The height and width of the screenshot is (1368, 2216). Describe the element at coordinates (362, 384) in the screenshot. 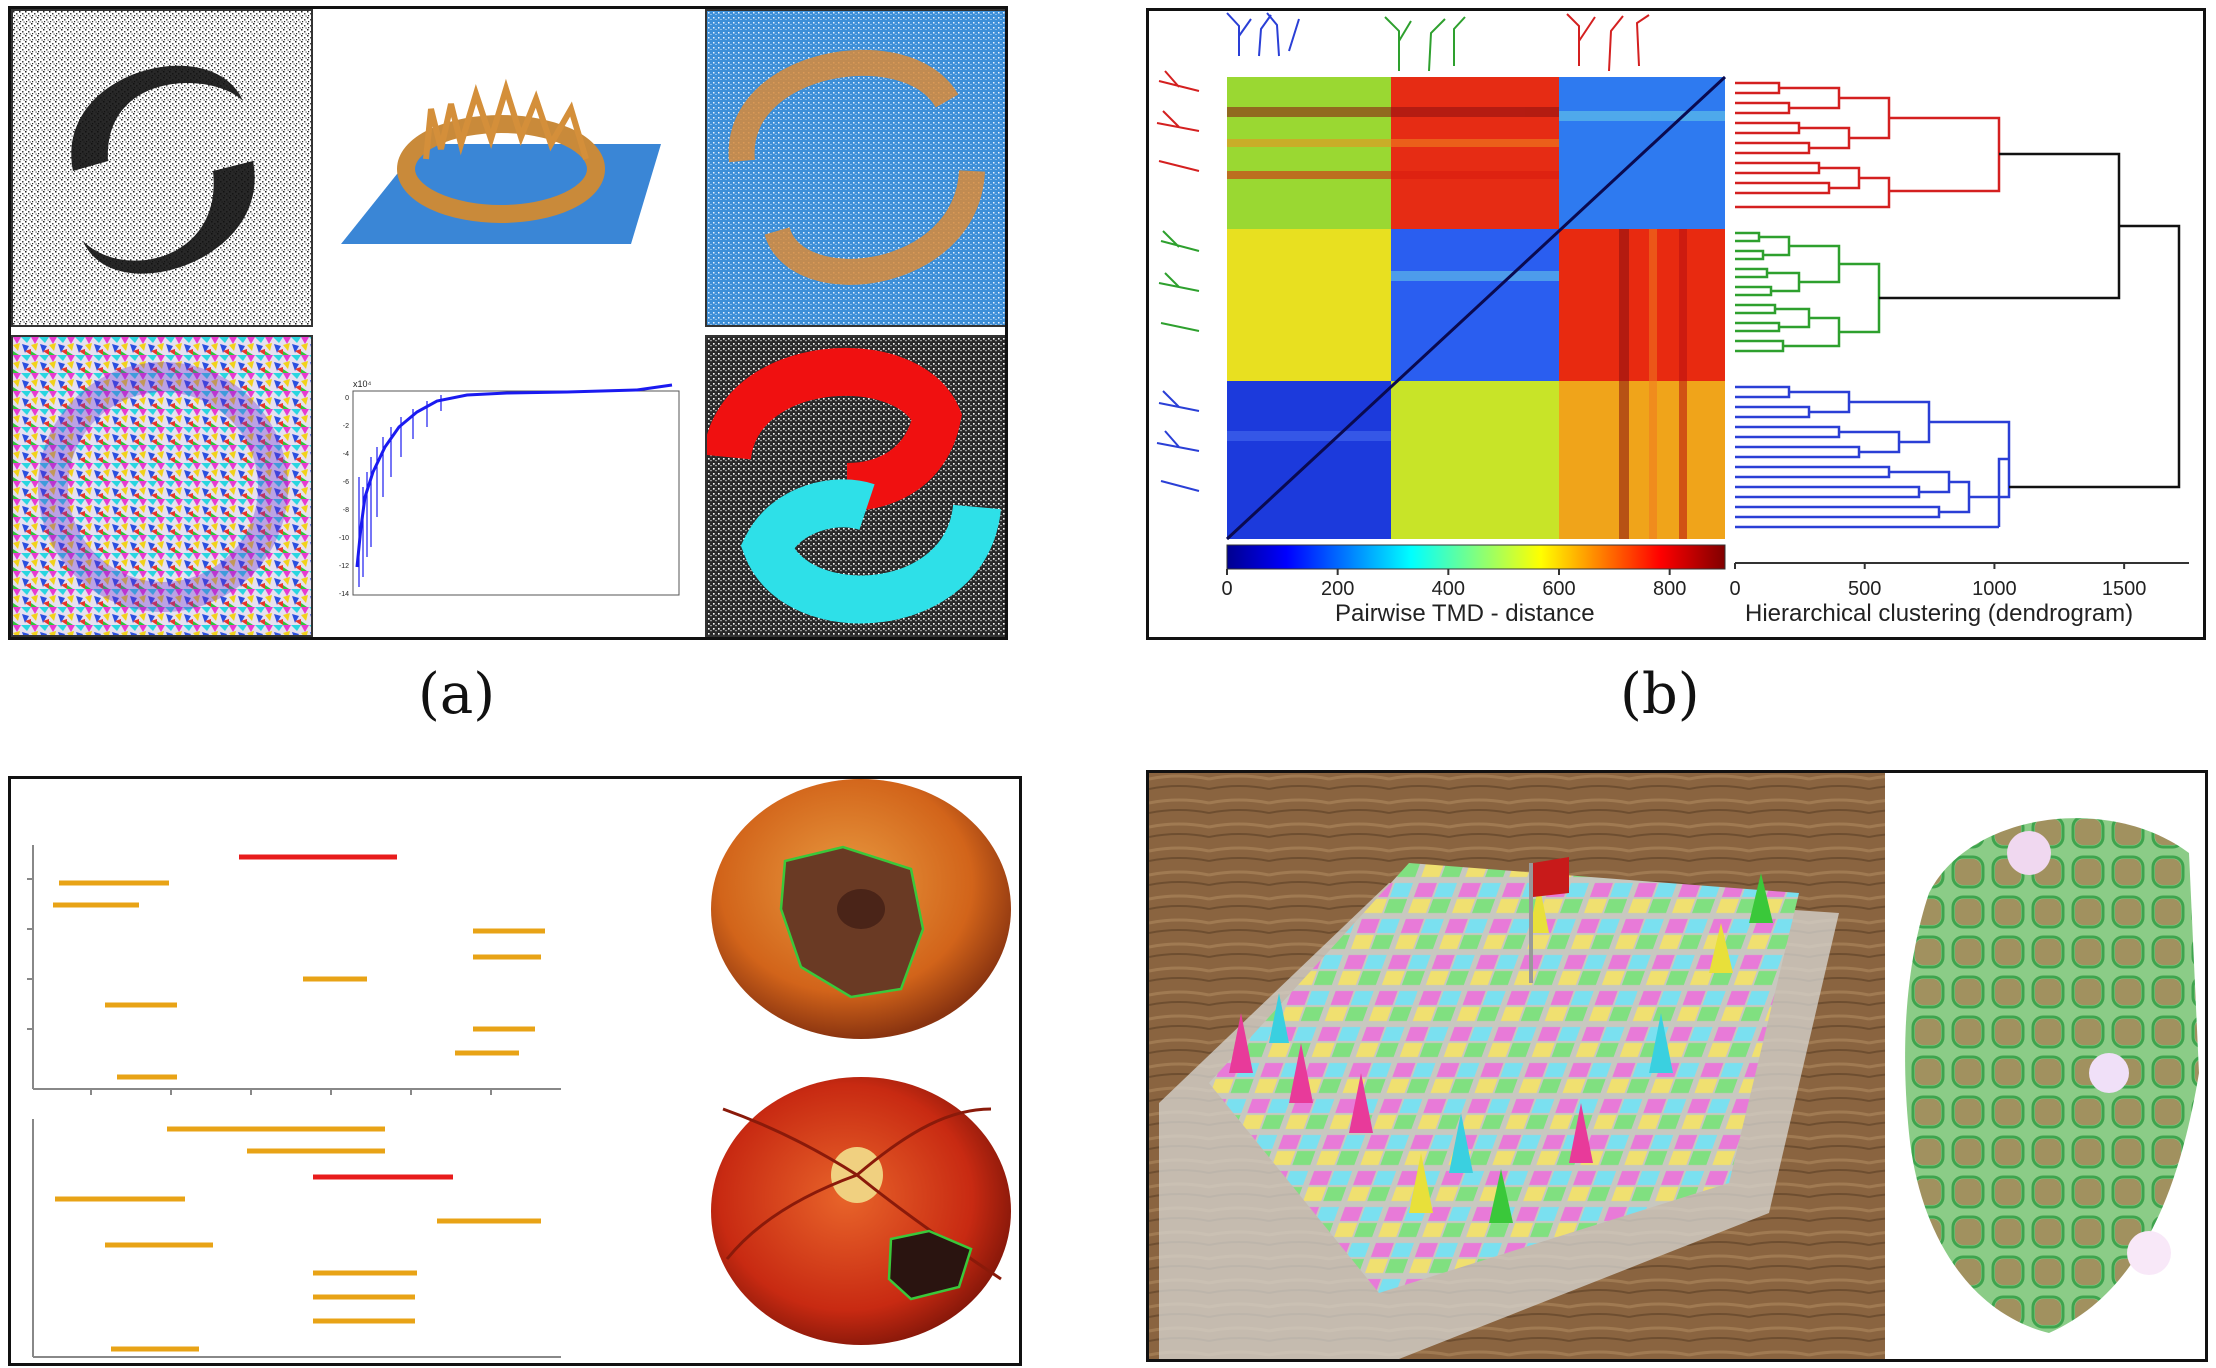

I see `plot-exponent-label: x10⁴` at that location.